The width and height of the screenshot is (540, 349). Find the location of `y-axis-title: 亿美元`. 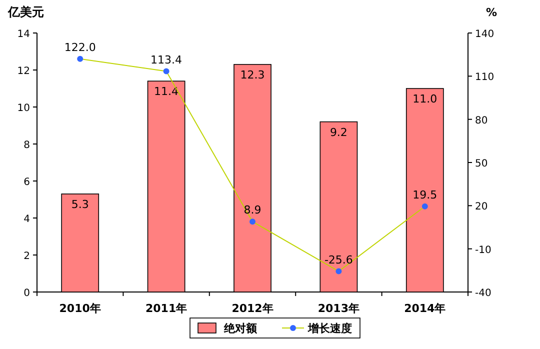

y-axis-title: 亿美元 is located at coordinates (25, 12).